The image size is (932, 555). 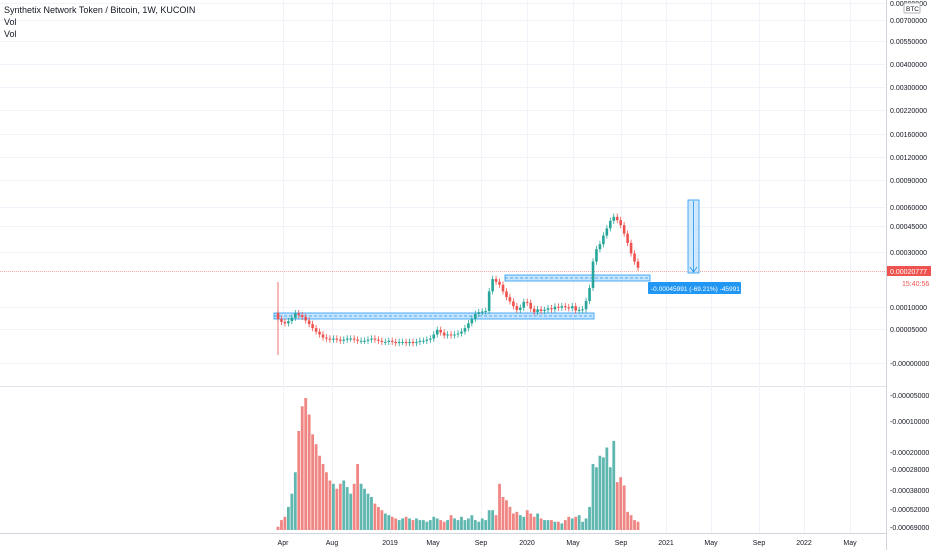 I want to click on volume-legend-1: Vol, so click(x=10, y=22).